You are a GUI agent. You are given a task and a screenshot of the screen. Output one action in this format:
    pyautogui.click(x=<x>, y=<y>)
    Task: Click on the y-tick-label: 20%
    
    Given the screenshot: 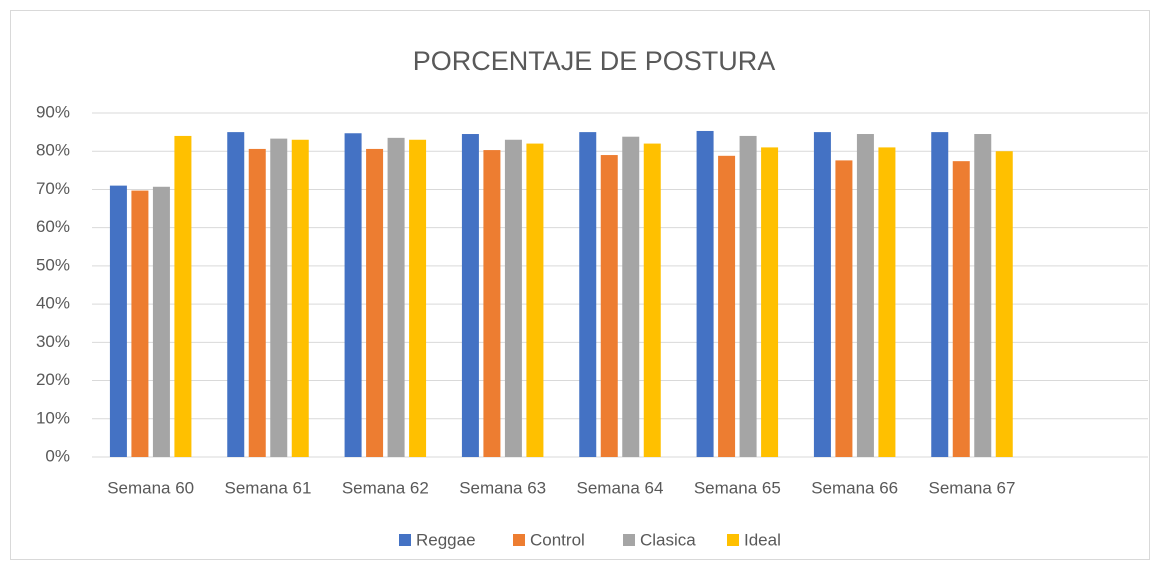 What is the action you would take?
    pyautogui.click(x=53, y=379)
    